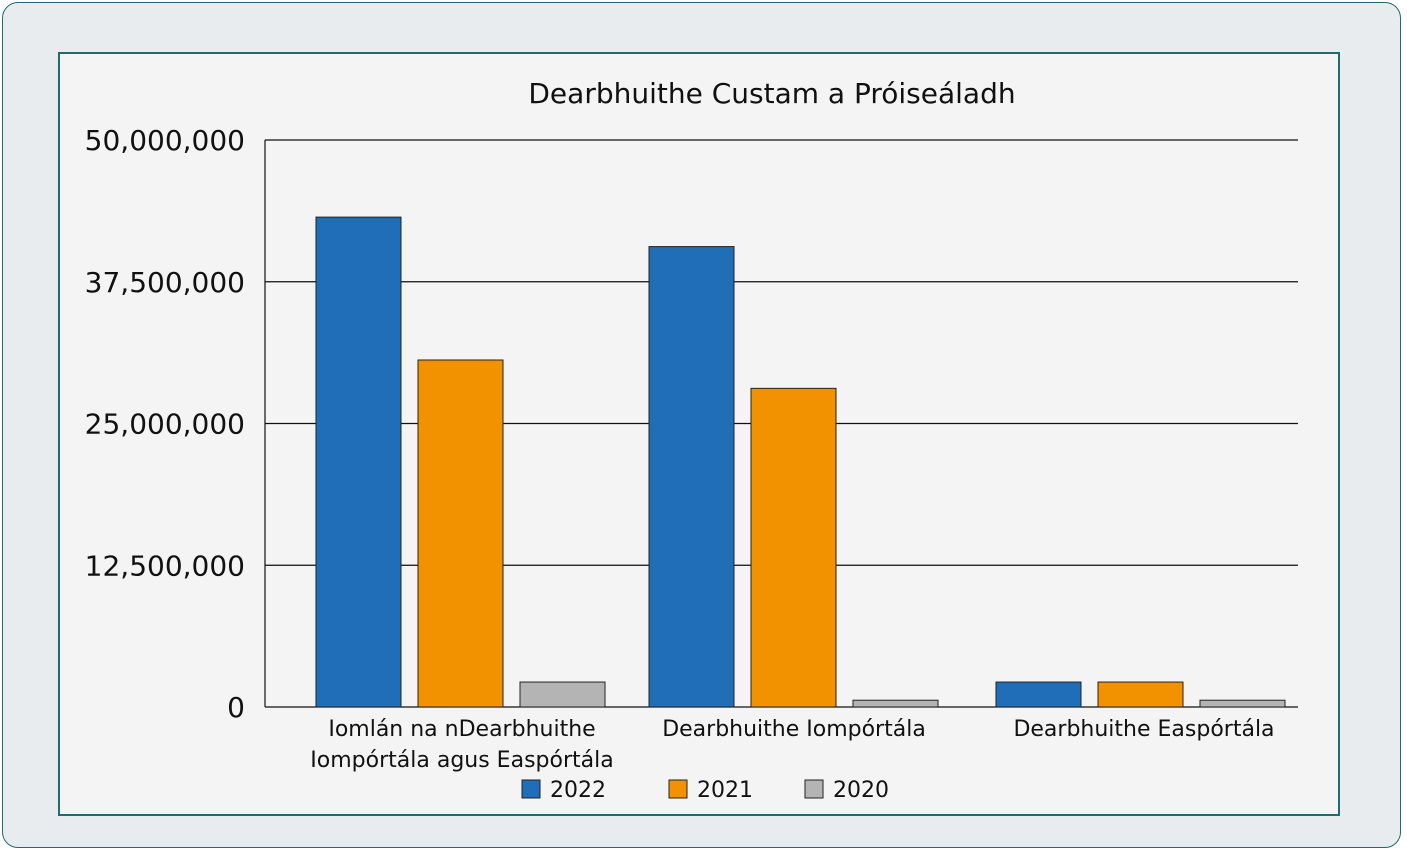  I want to click on y-tick-label: 25,000,000, so click(165, 424).